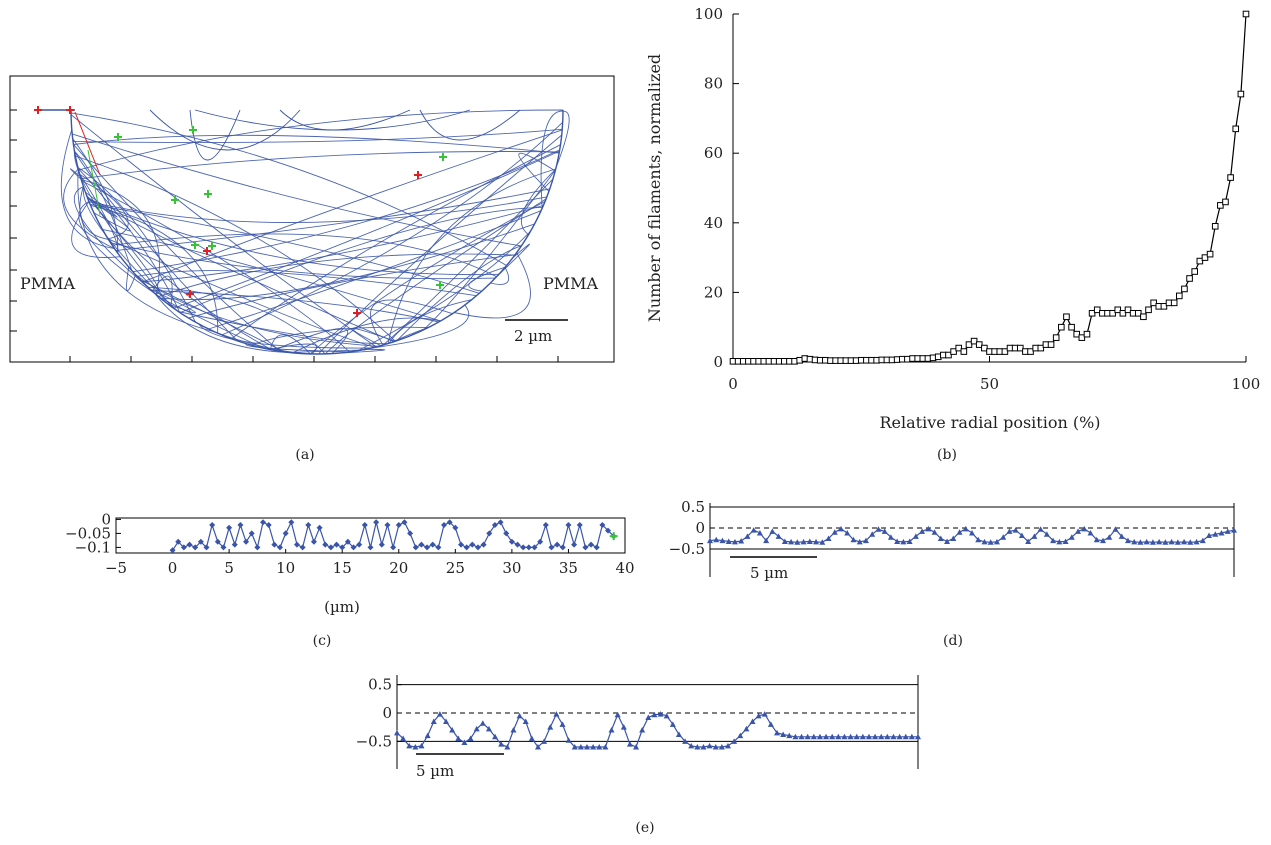 This screenshot has height=845, width=1271. I want to click on b-y-tick-label: 80, so click(713, 84).